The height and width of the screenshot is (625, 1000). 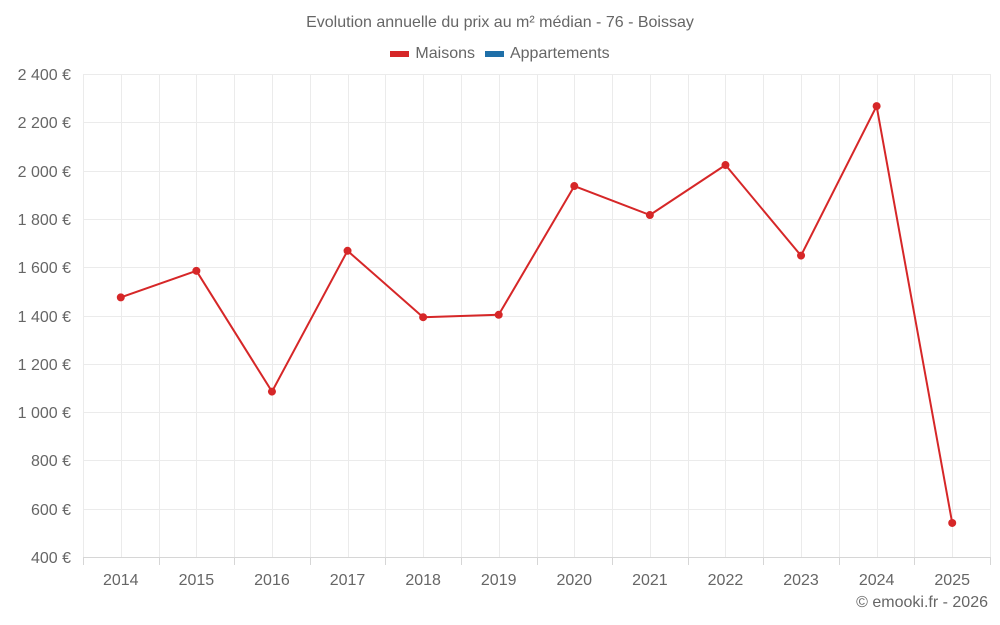 I want to click on y-tick-label: 400 €, so click(x=51, y=558).